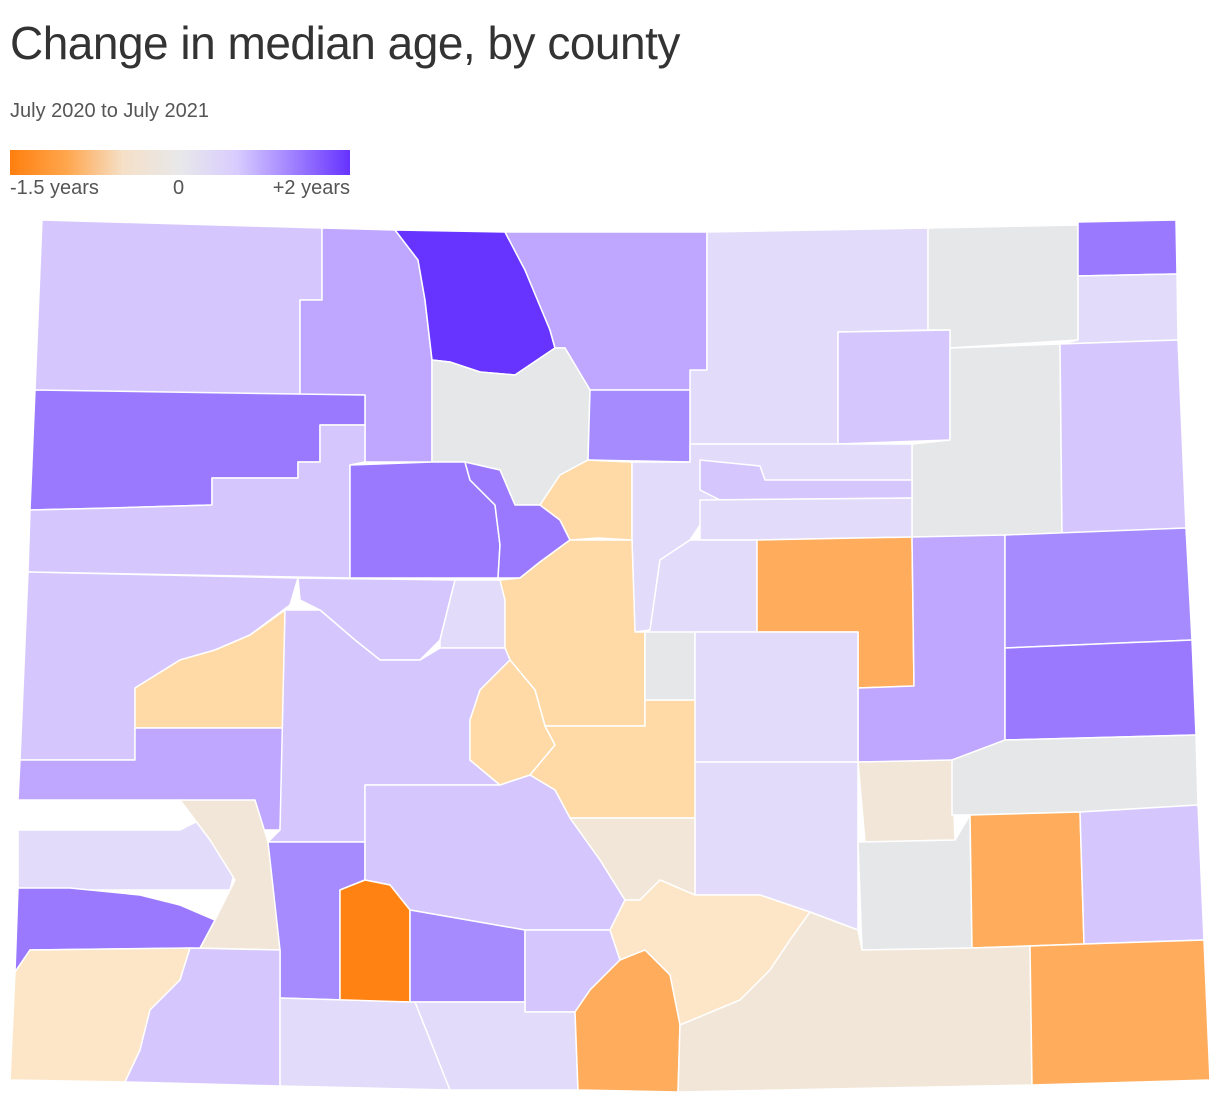 This screenshot has height=1102, width=1220. What do you see at coordinates (1120, 1012) in the screenshot?
I see `county-baca` at bounding box center [1120, 1012].